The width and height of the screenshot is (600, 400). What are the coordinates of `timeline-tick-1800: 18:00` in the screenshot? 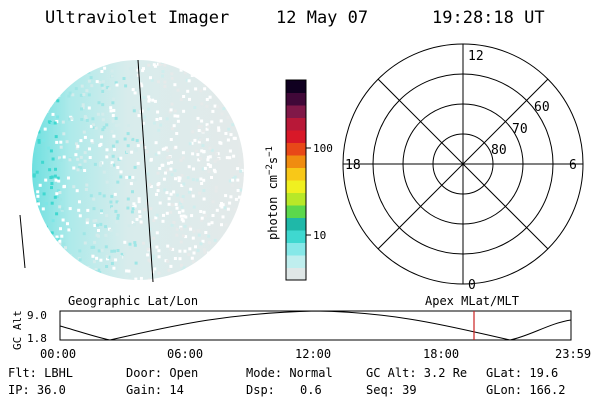 It's located at (441, 354).